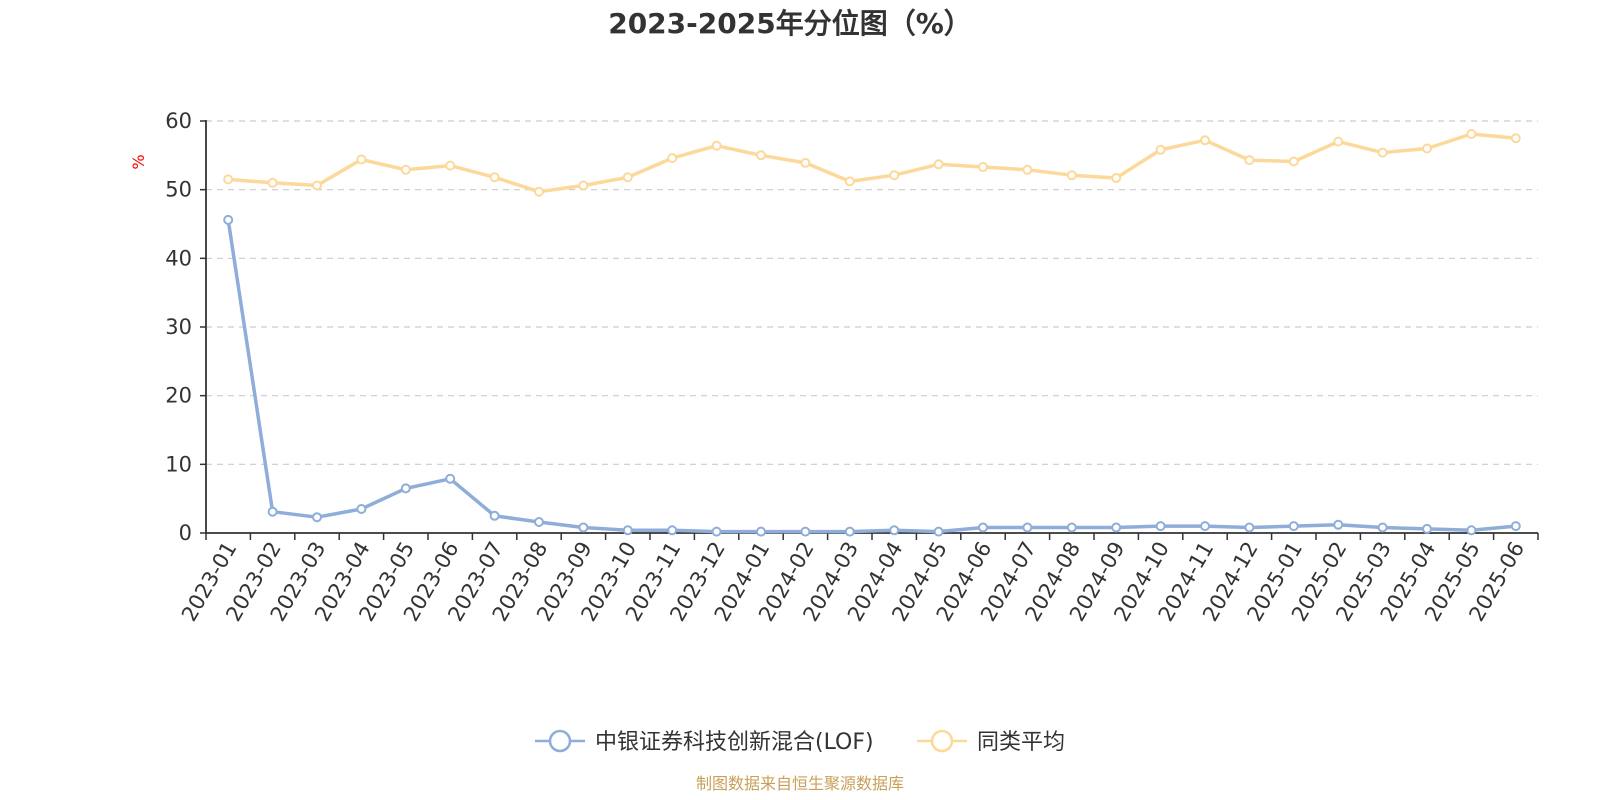  What do you see at coordinates (178, 258) in the screenshot?
I see `y-tick-label-40: 40` at bounding box center [178, 258].